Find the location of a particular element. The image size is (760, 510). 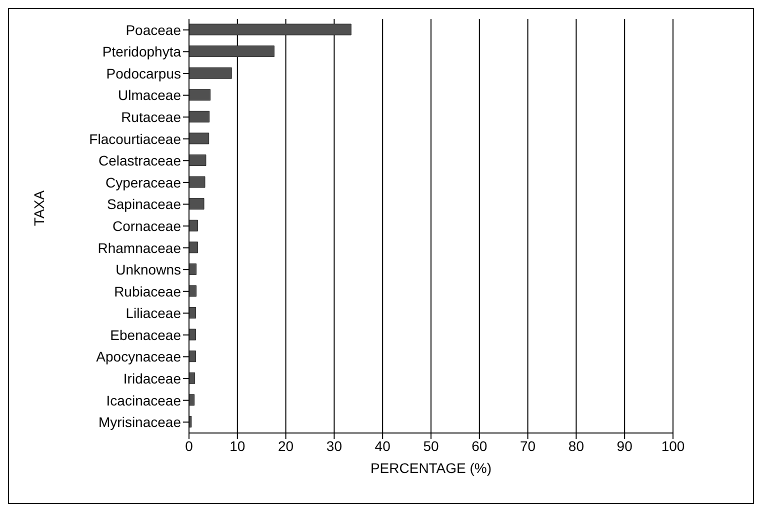

y-axis-title: TAXA is located at coordinates (38, 208).